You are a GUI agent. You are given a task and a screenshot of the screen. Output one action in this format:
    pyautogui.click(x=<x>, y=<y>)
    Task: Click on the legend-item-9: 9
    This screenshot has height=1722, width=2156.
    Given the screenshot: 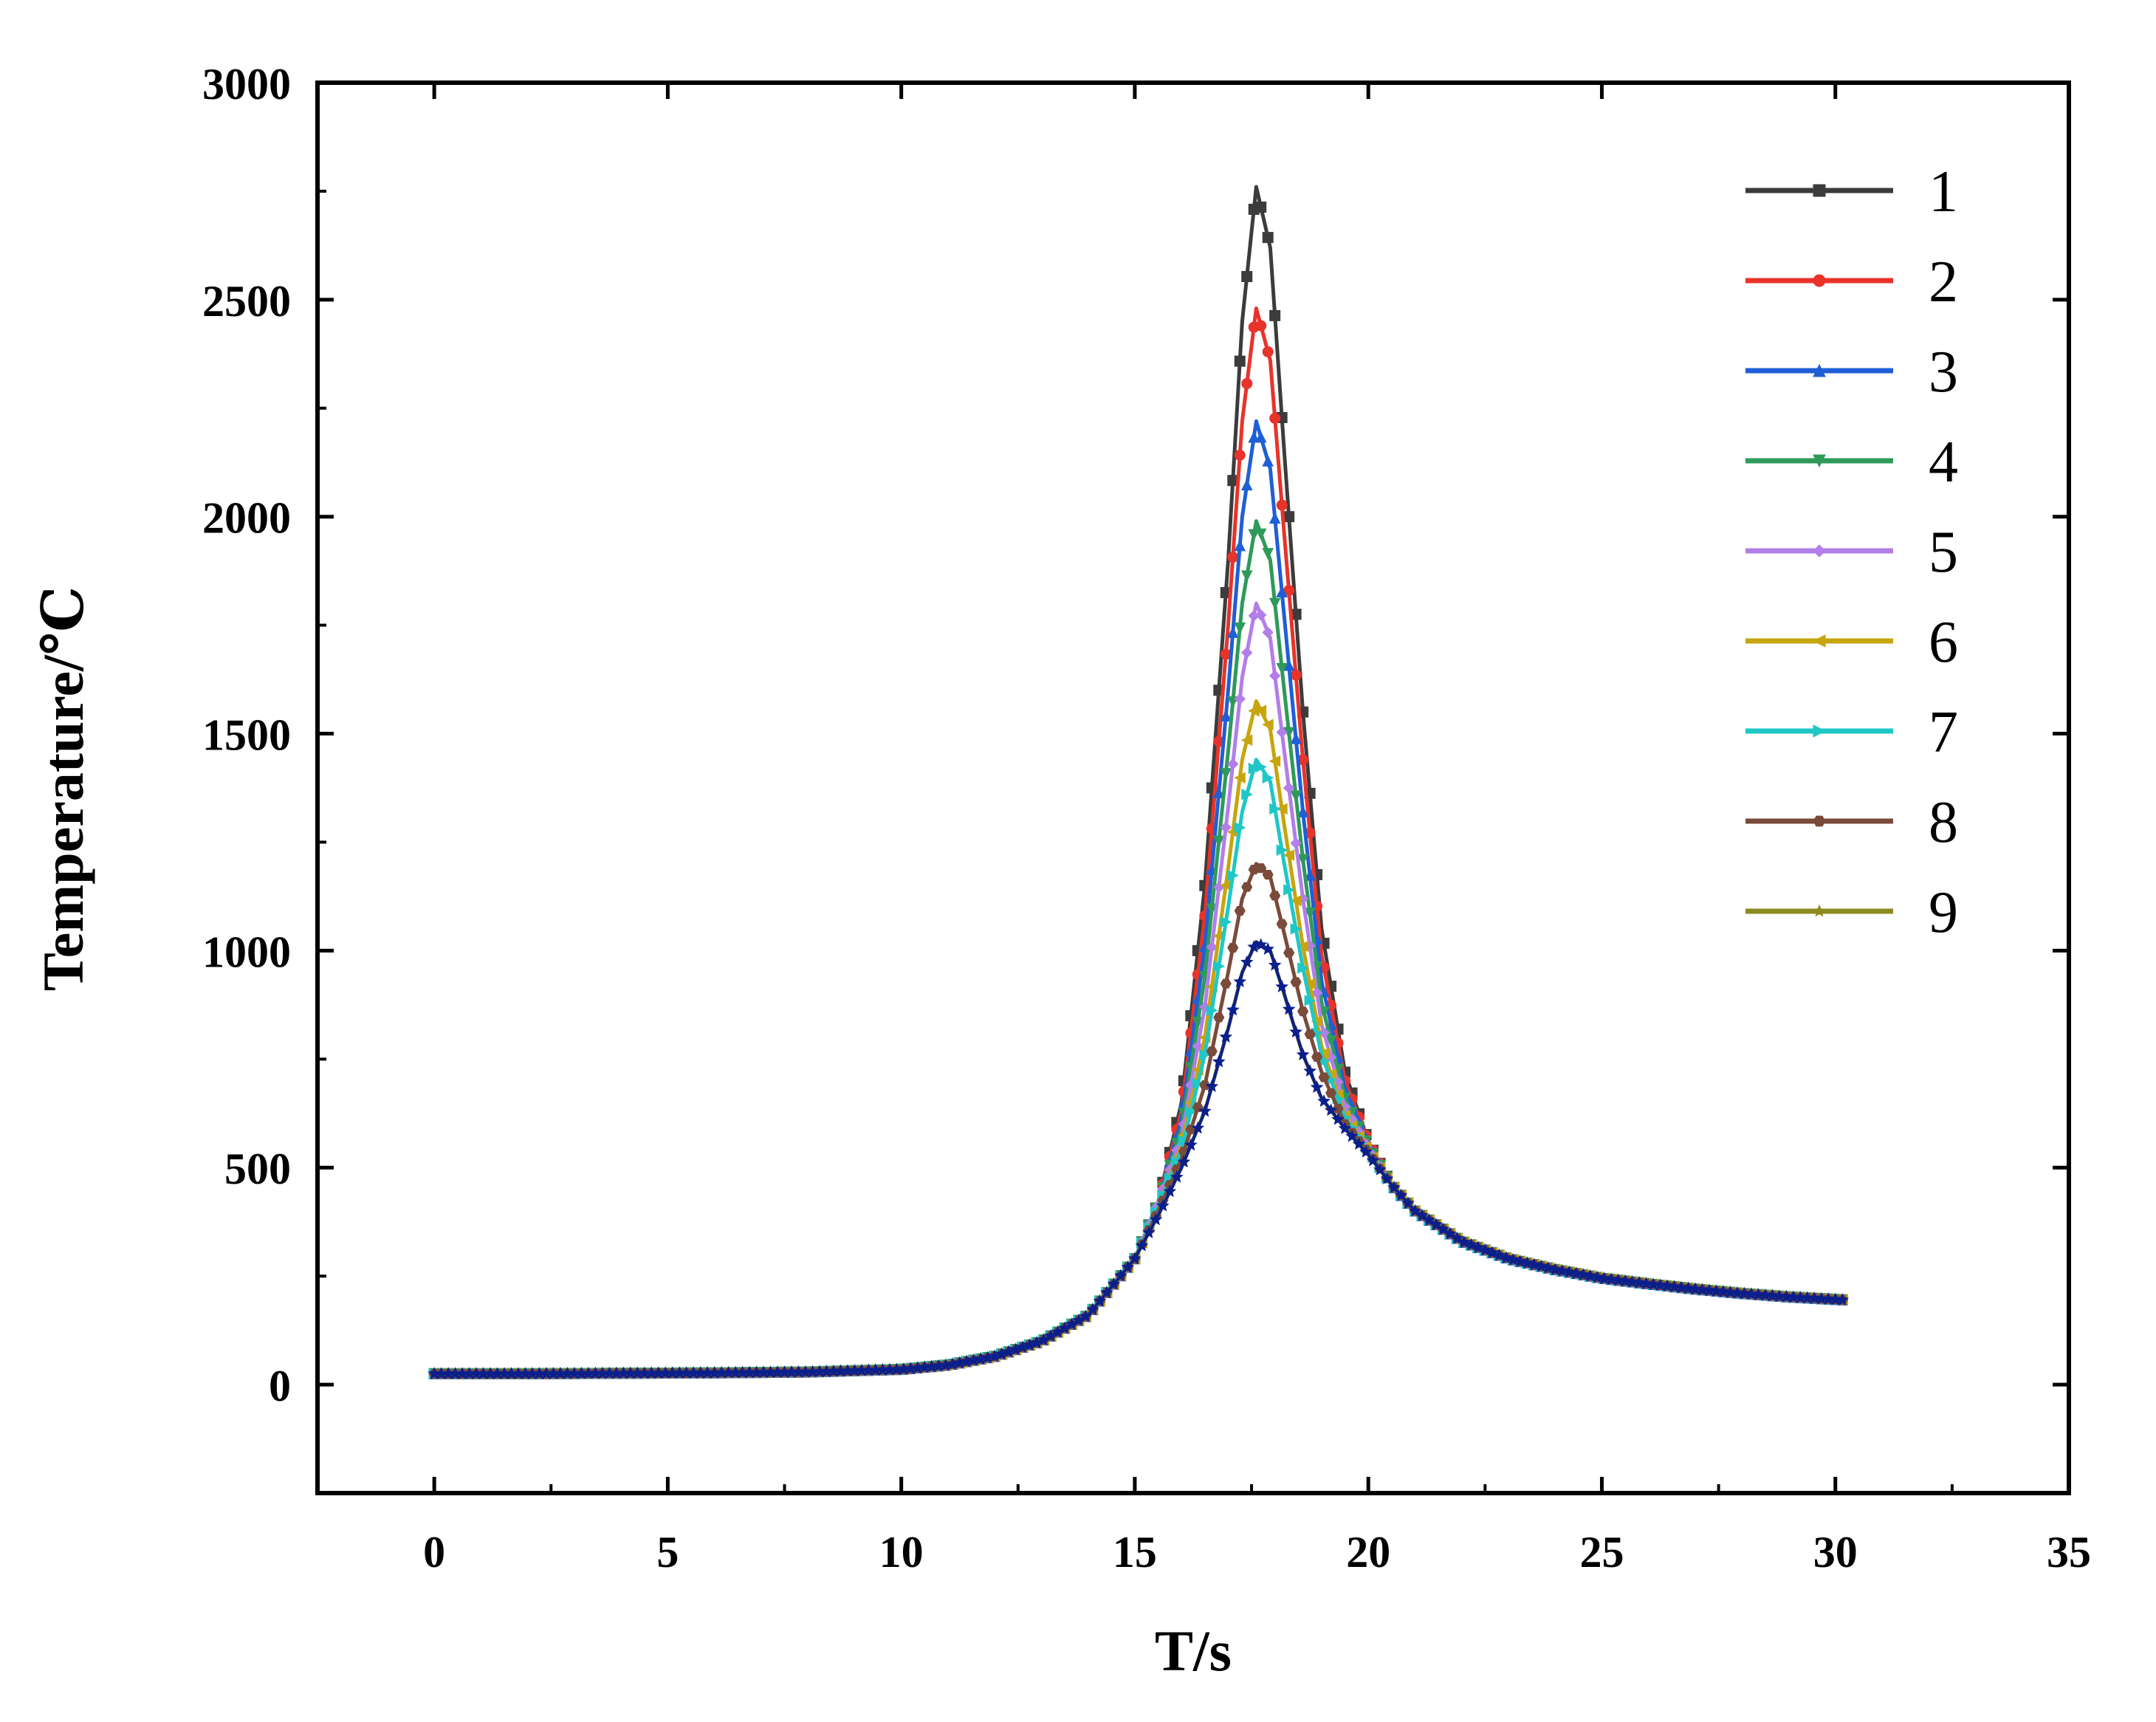 What is the action you would take?
    pyautogui.click(x=1852, y=912)
    